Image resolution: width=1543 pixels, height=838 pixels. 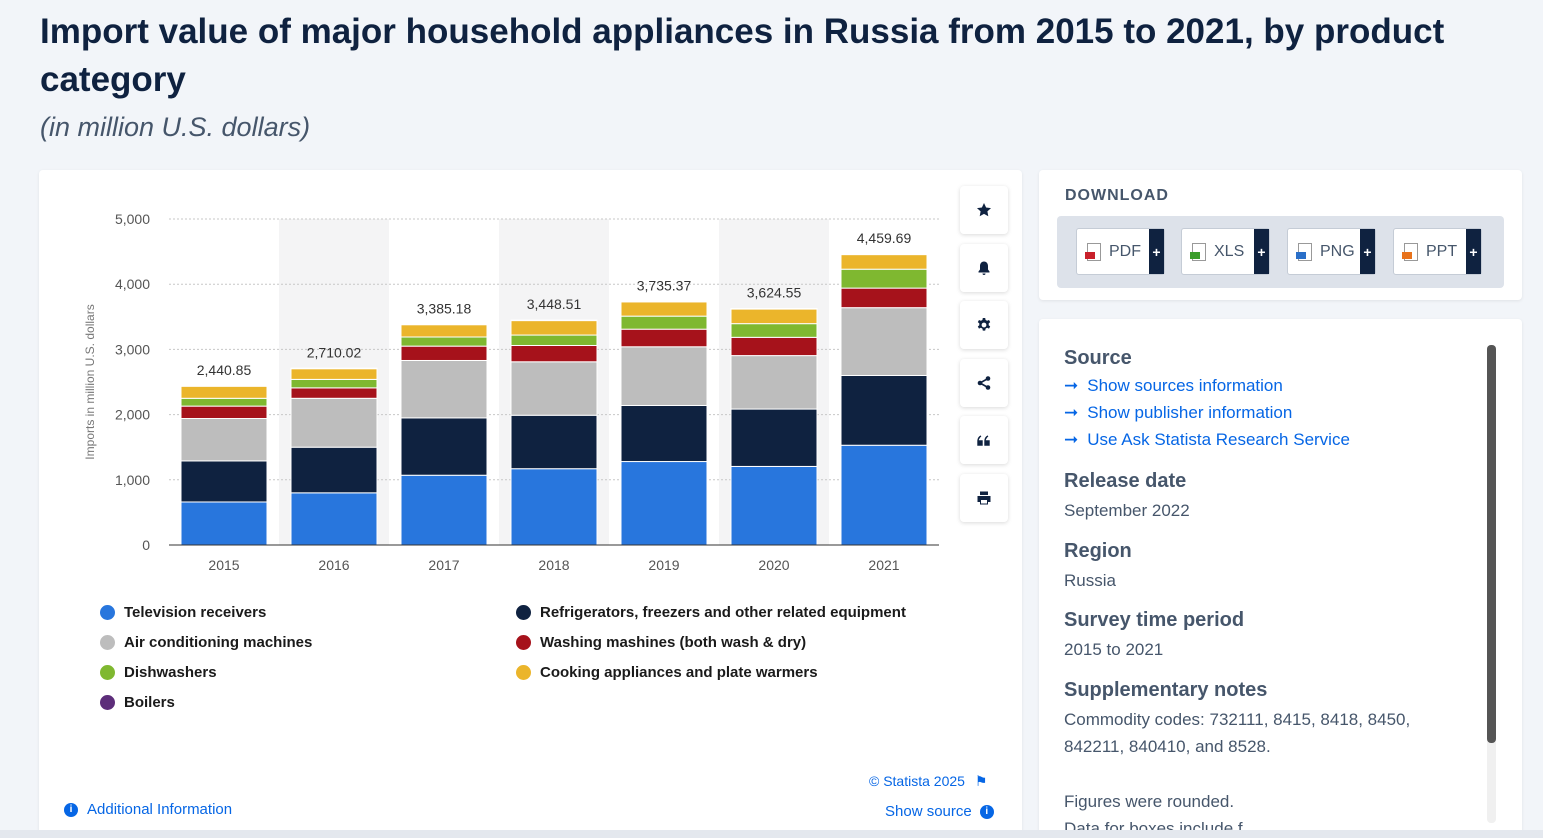 What do you see at coordinates (1185, 385) in the screenshot?
I see `show-sources-label: Show sources information` at bounding box center [1185, 385].